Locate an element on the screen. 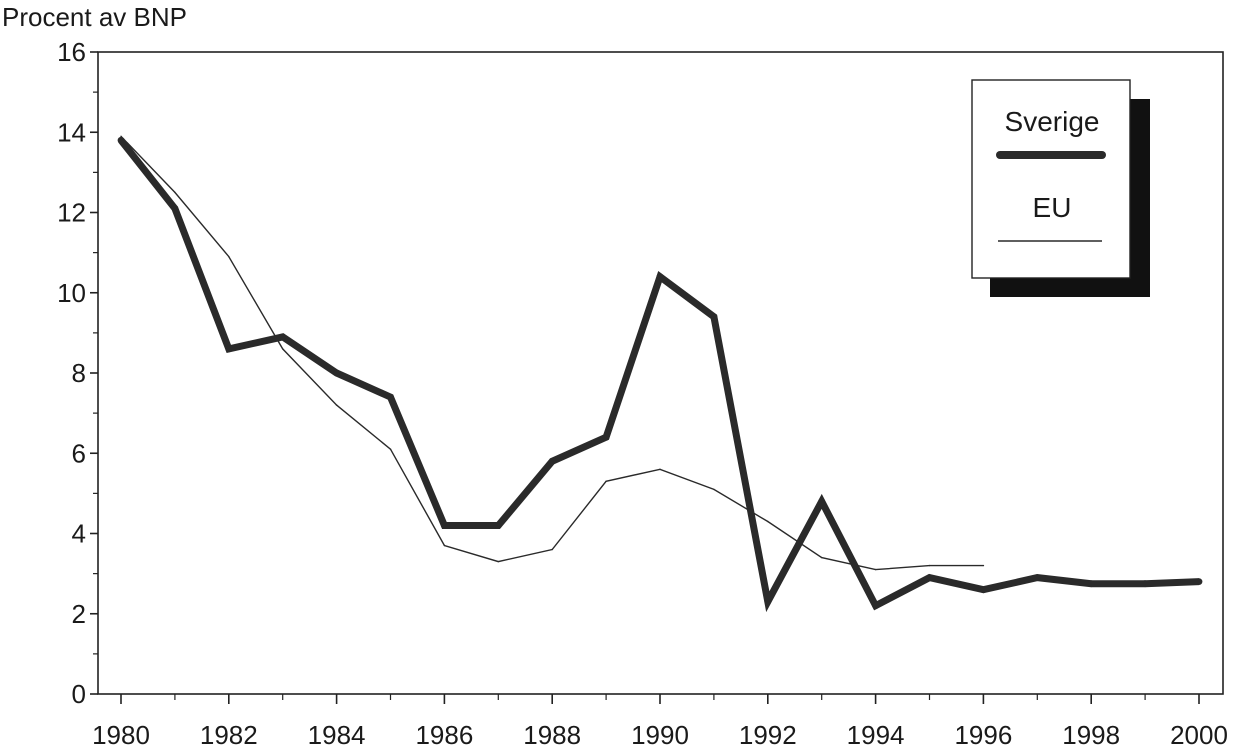 The width and height of the screenshot is (1234, 753). y-tick-label: 2 is located at coordinates (79, 614).